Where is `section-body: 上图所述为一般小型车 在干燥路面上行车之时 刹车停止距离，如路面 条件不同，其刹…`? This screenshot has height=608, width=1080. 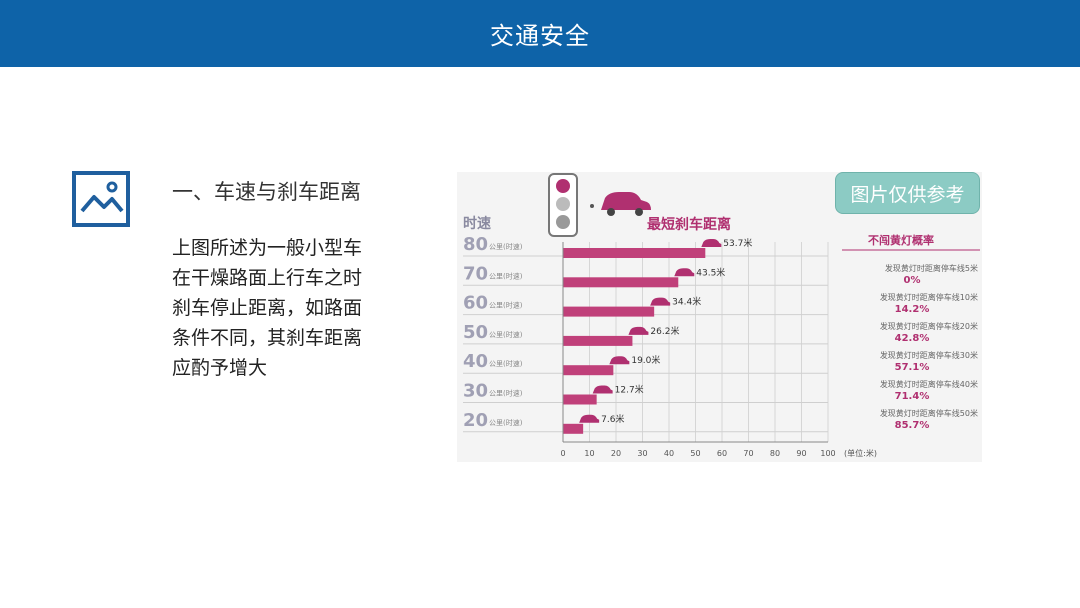
section-body: 上图所述为一般小型车 在干燥路面上行车之时 刹车停止距离，如路面 条件不同，其刹… is located at coordinates (282, 308).